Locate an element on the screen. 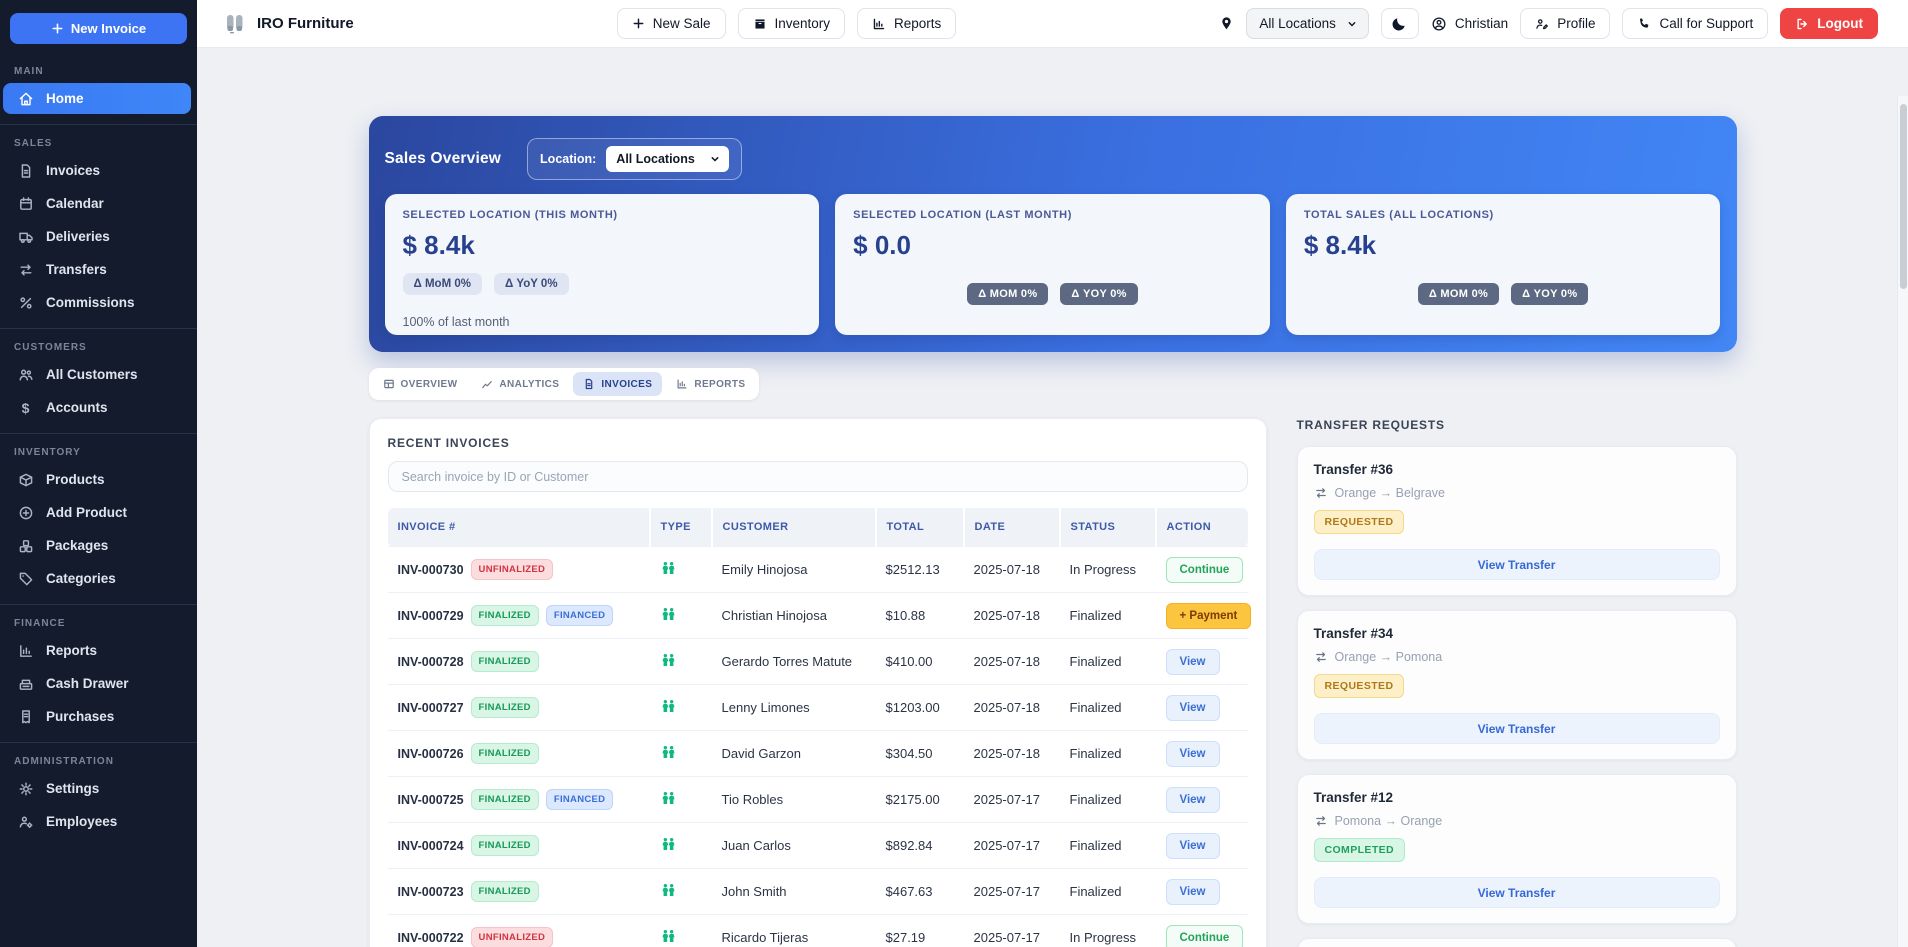 The height and width of the screenshot is (947, 1908). invoice-icon is located at coordinates (25, 171).